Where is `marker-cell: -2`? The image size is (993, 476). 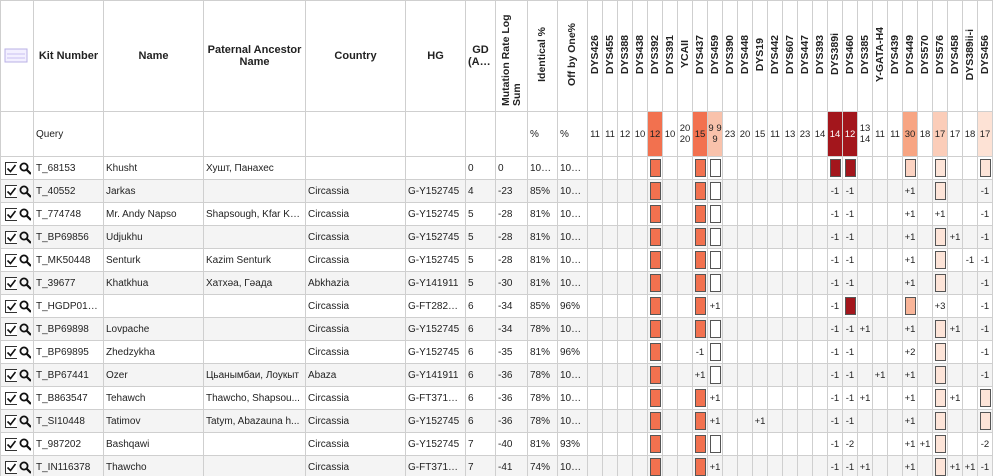 marker-cell: -2 is located at coordinates (850, 444).